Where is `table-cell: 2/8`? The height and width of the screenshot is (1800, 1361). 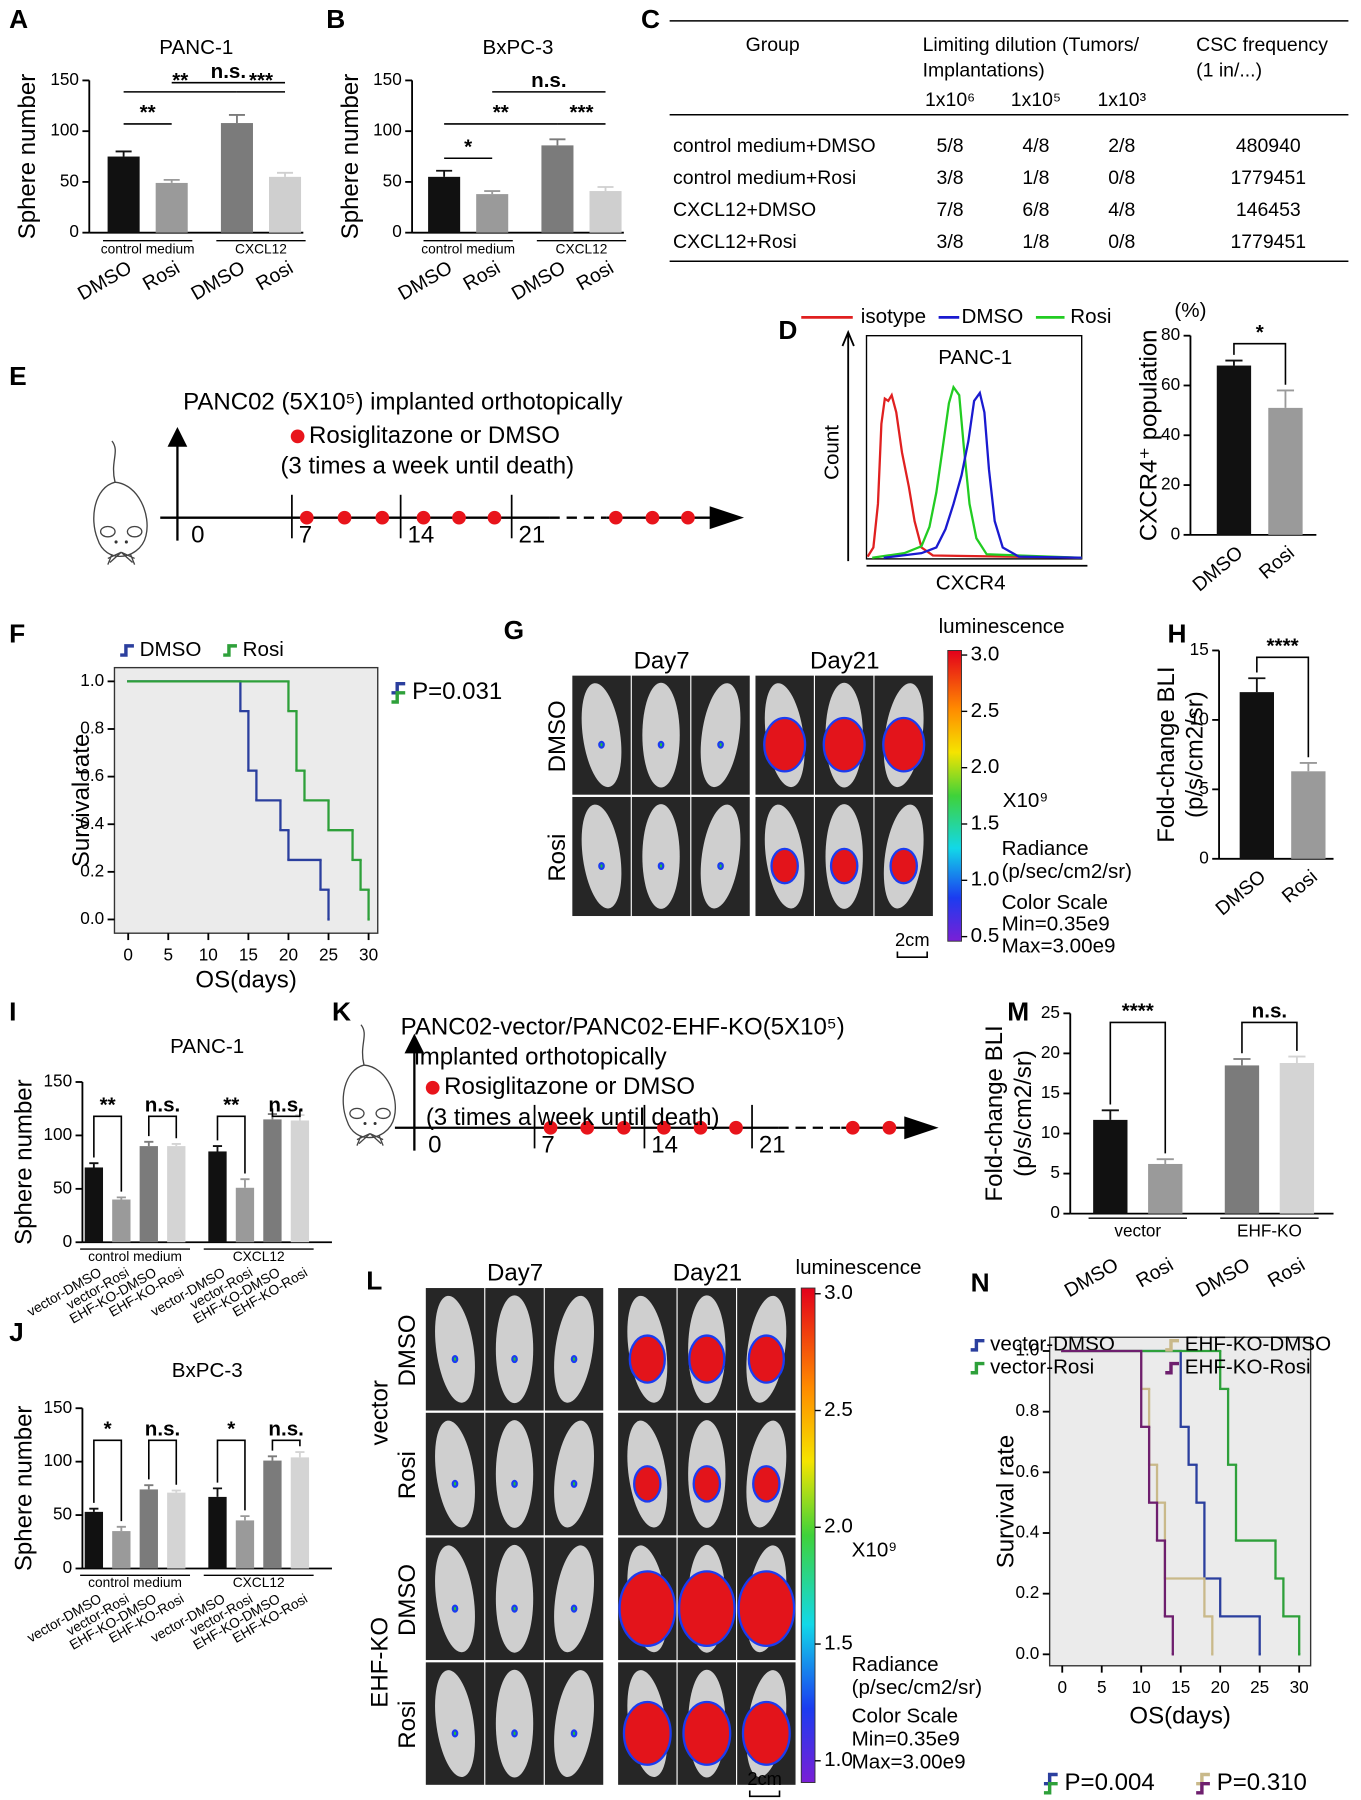
table-cell: 2/8 is located at coordinates (1121, 146).